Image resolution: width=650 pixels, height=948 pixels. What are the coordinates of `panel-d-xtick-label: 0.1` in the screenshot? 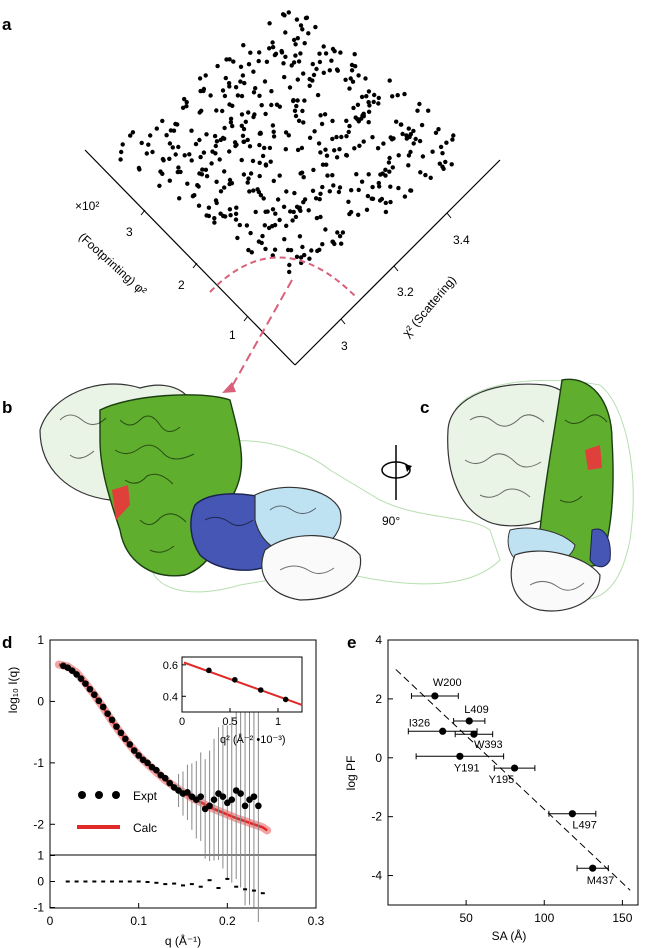 It's located at (138, 921).